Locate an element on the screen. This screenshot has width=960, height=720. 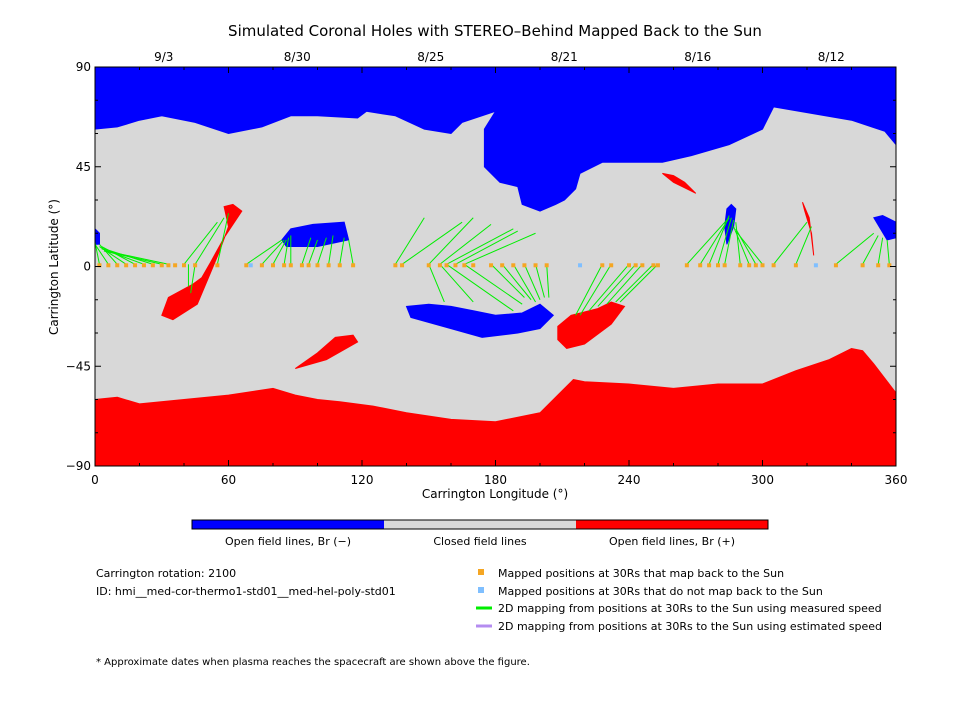
carrington-rotation: Carrington rotation: 2100 is located at coordinates (166, 573).